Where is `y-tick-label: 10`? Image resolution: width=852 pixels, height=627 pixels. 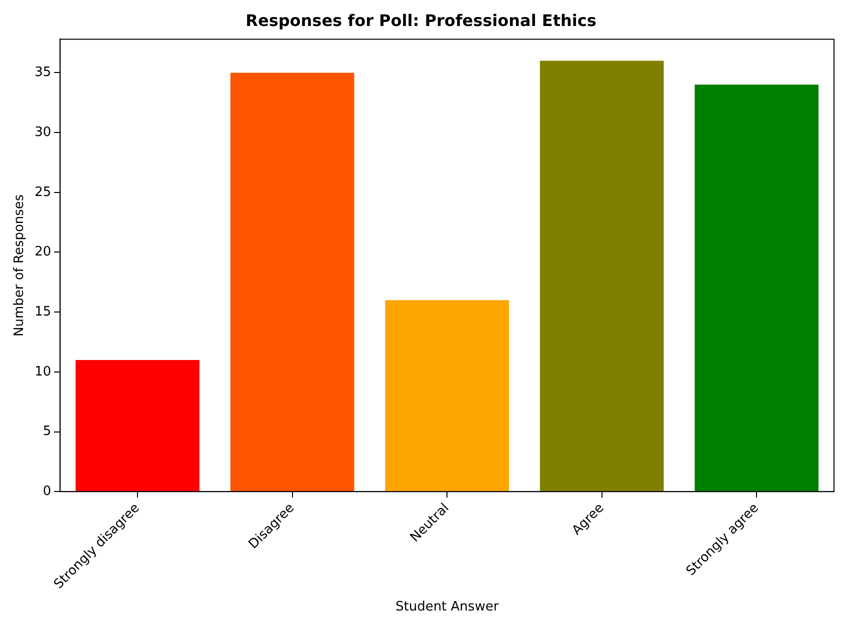 y-tick-label: 10 is located at coordinates (43, 372).